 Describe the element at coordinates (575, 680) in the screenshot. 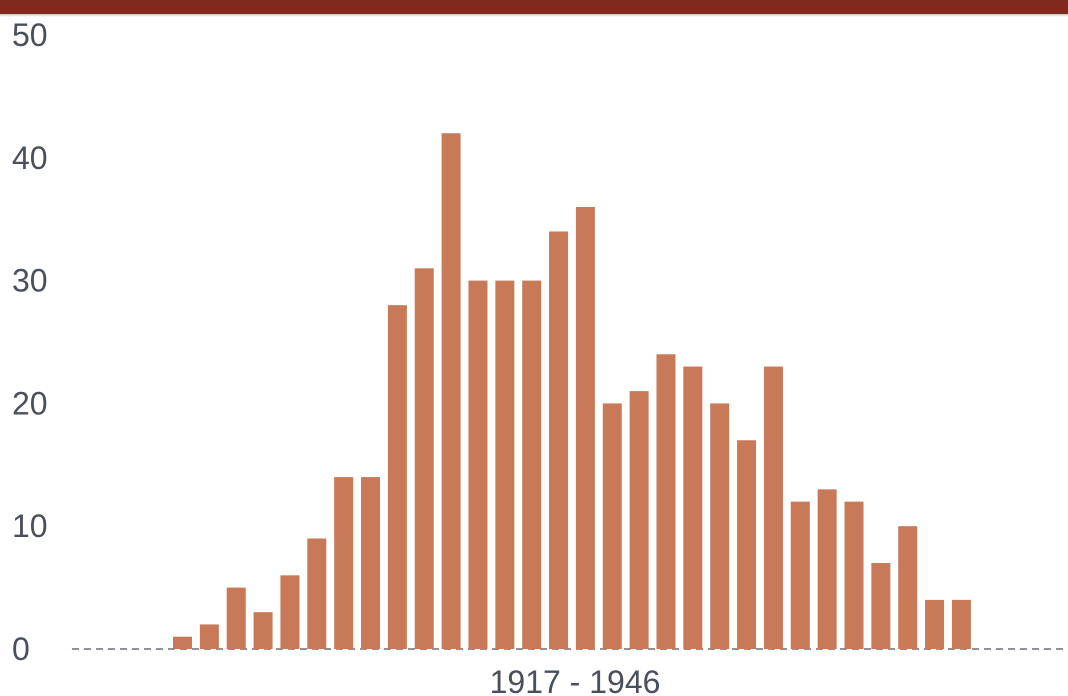

I see `x-axis-label: 1917 - 1946` at that location.